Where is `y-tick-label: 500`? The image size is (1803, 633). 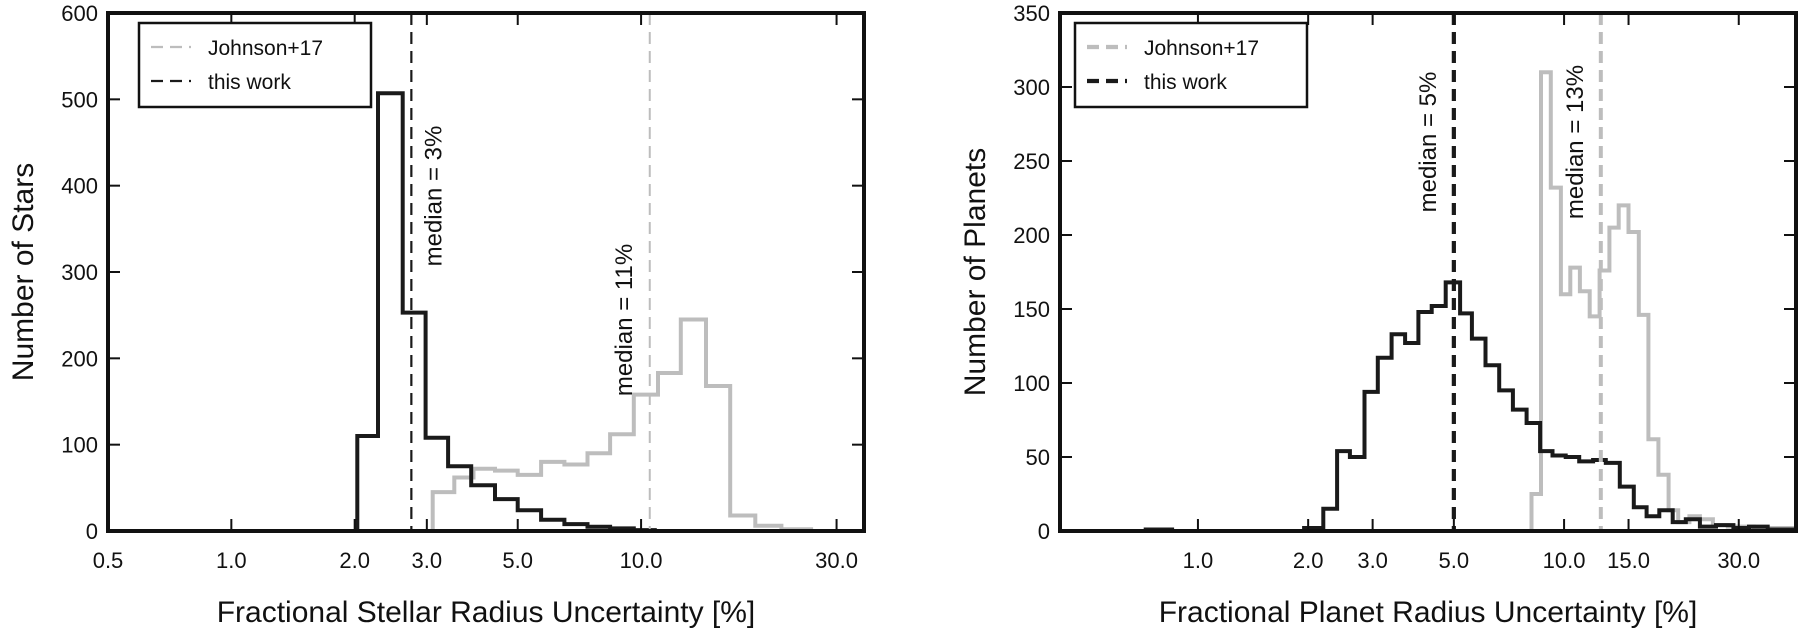
y-tick-label: 500 is located at coordinates (79, 99).